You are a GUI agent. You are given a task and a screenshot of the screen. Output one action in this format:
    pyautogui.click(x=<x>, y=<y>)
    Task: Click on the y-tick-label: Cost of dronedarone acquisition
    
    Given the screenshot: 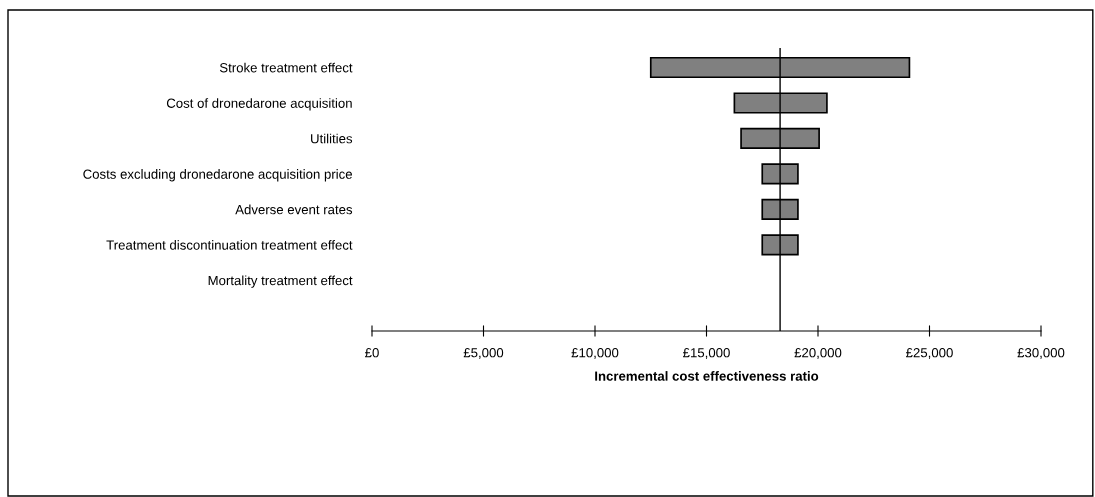 What is the action you would take?
    pyautogui.click(x=259, y=104)
    